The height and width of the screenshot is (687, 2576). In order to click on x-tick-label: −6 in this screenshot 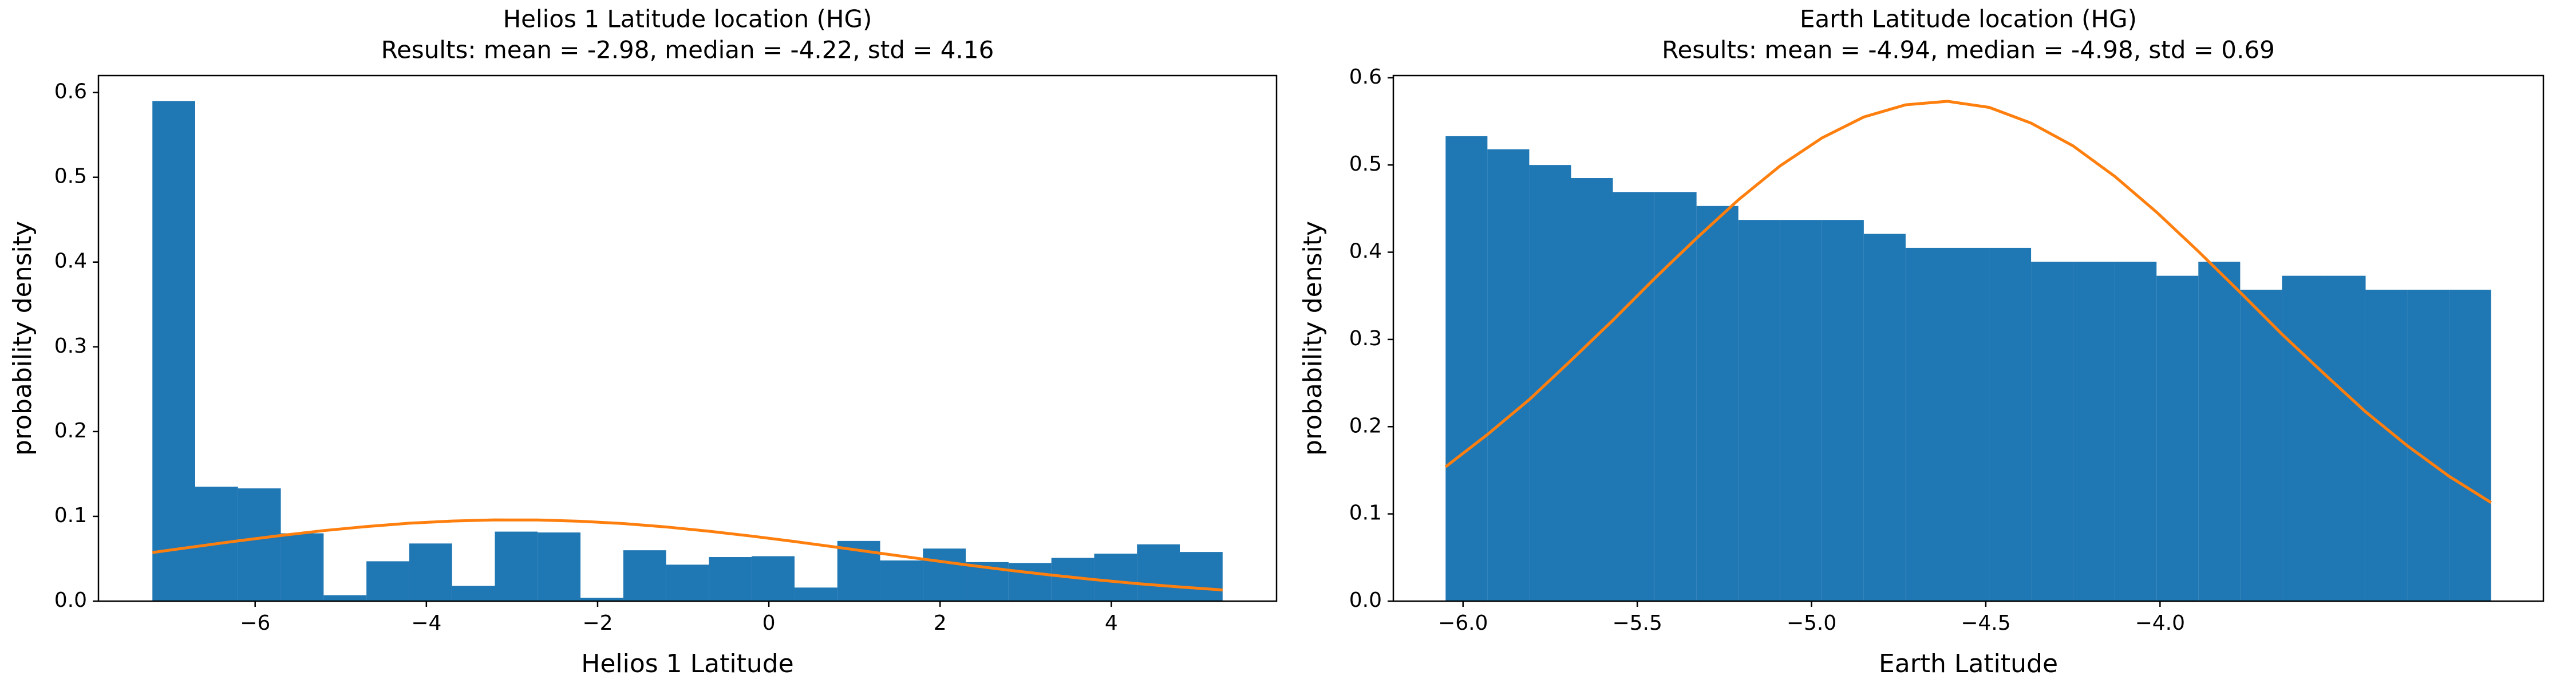, I will do `click(255, 623)`.